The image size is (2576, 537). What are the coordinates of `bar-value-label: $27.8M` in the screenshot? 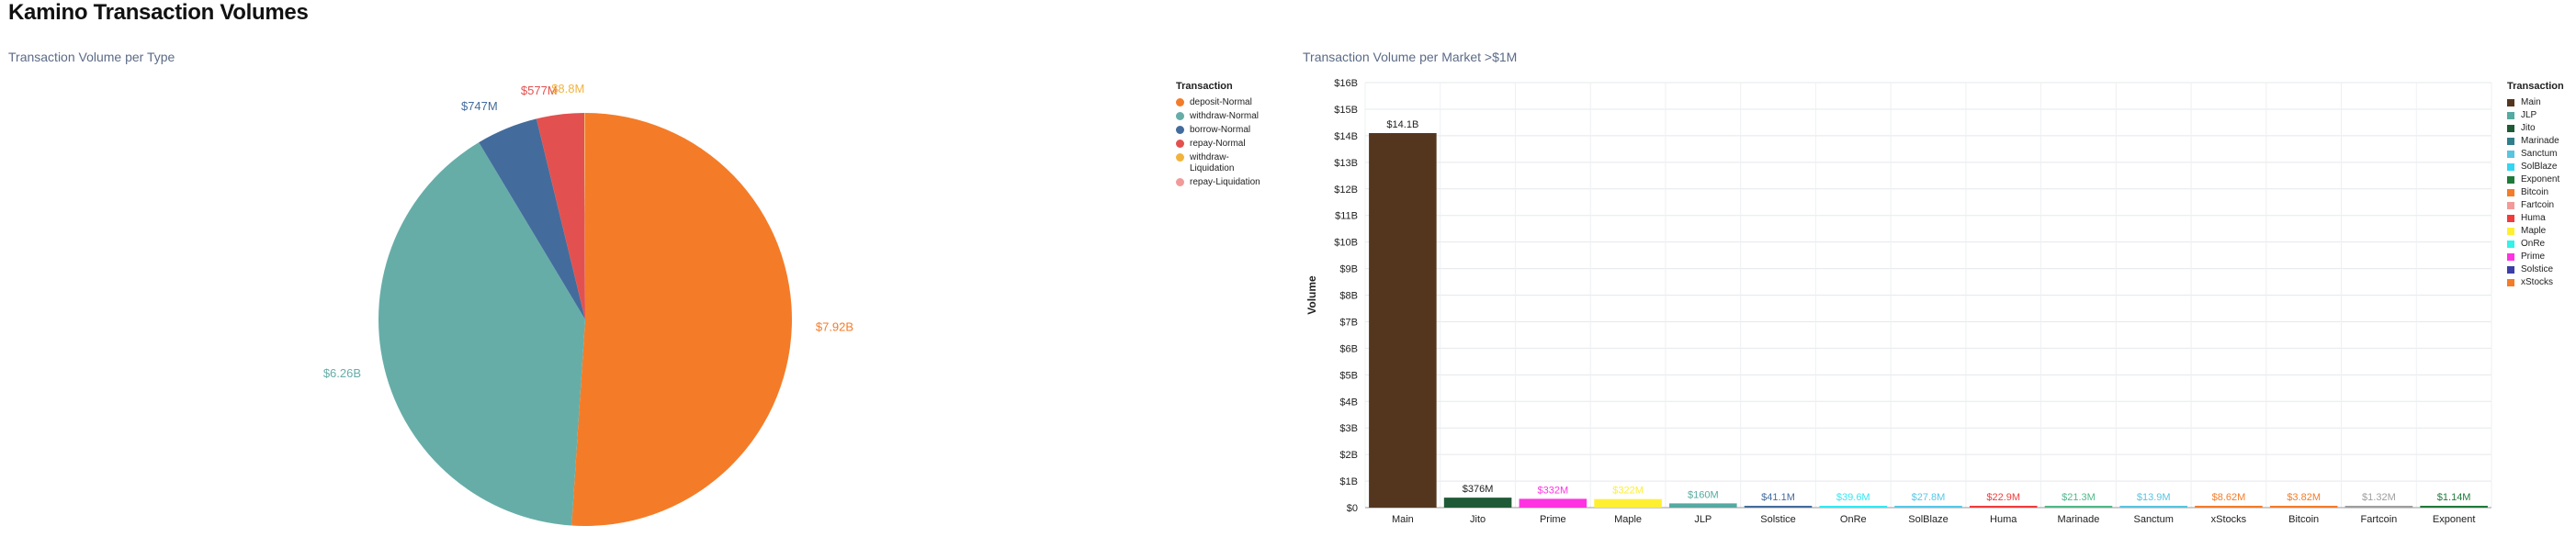 It's located at (1929, 497).